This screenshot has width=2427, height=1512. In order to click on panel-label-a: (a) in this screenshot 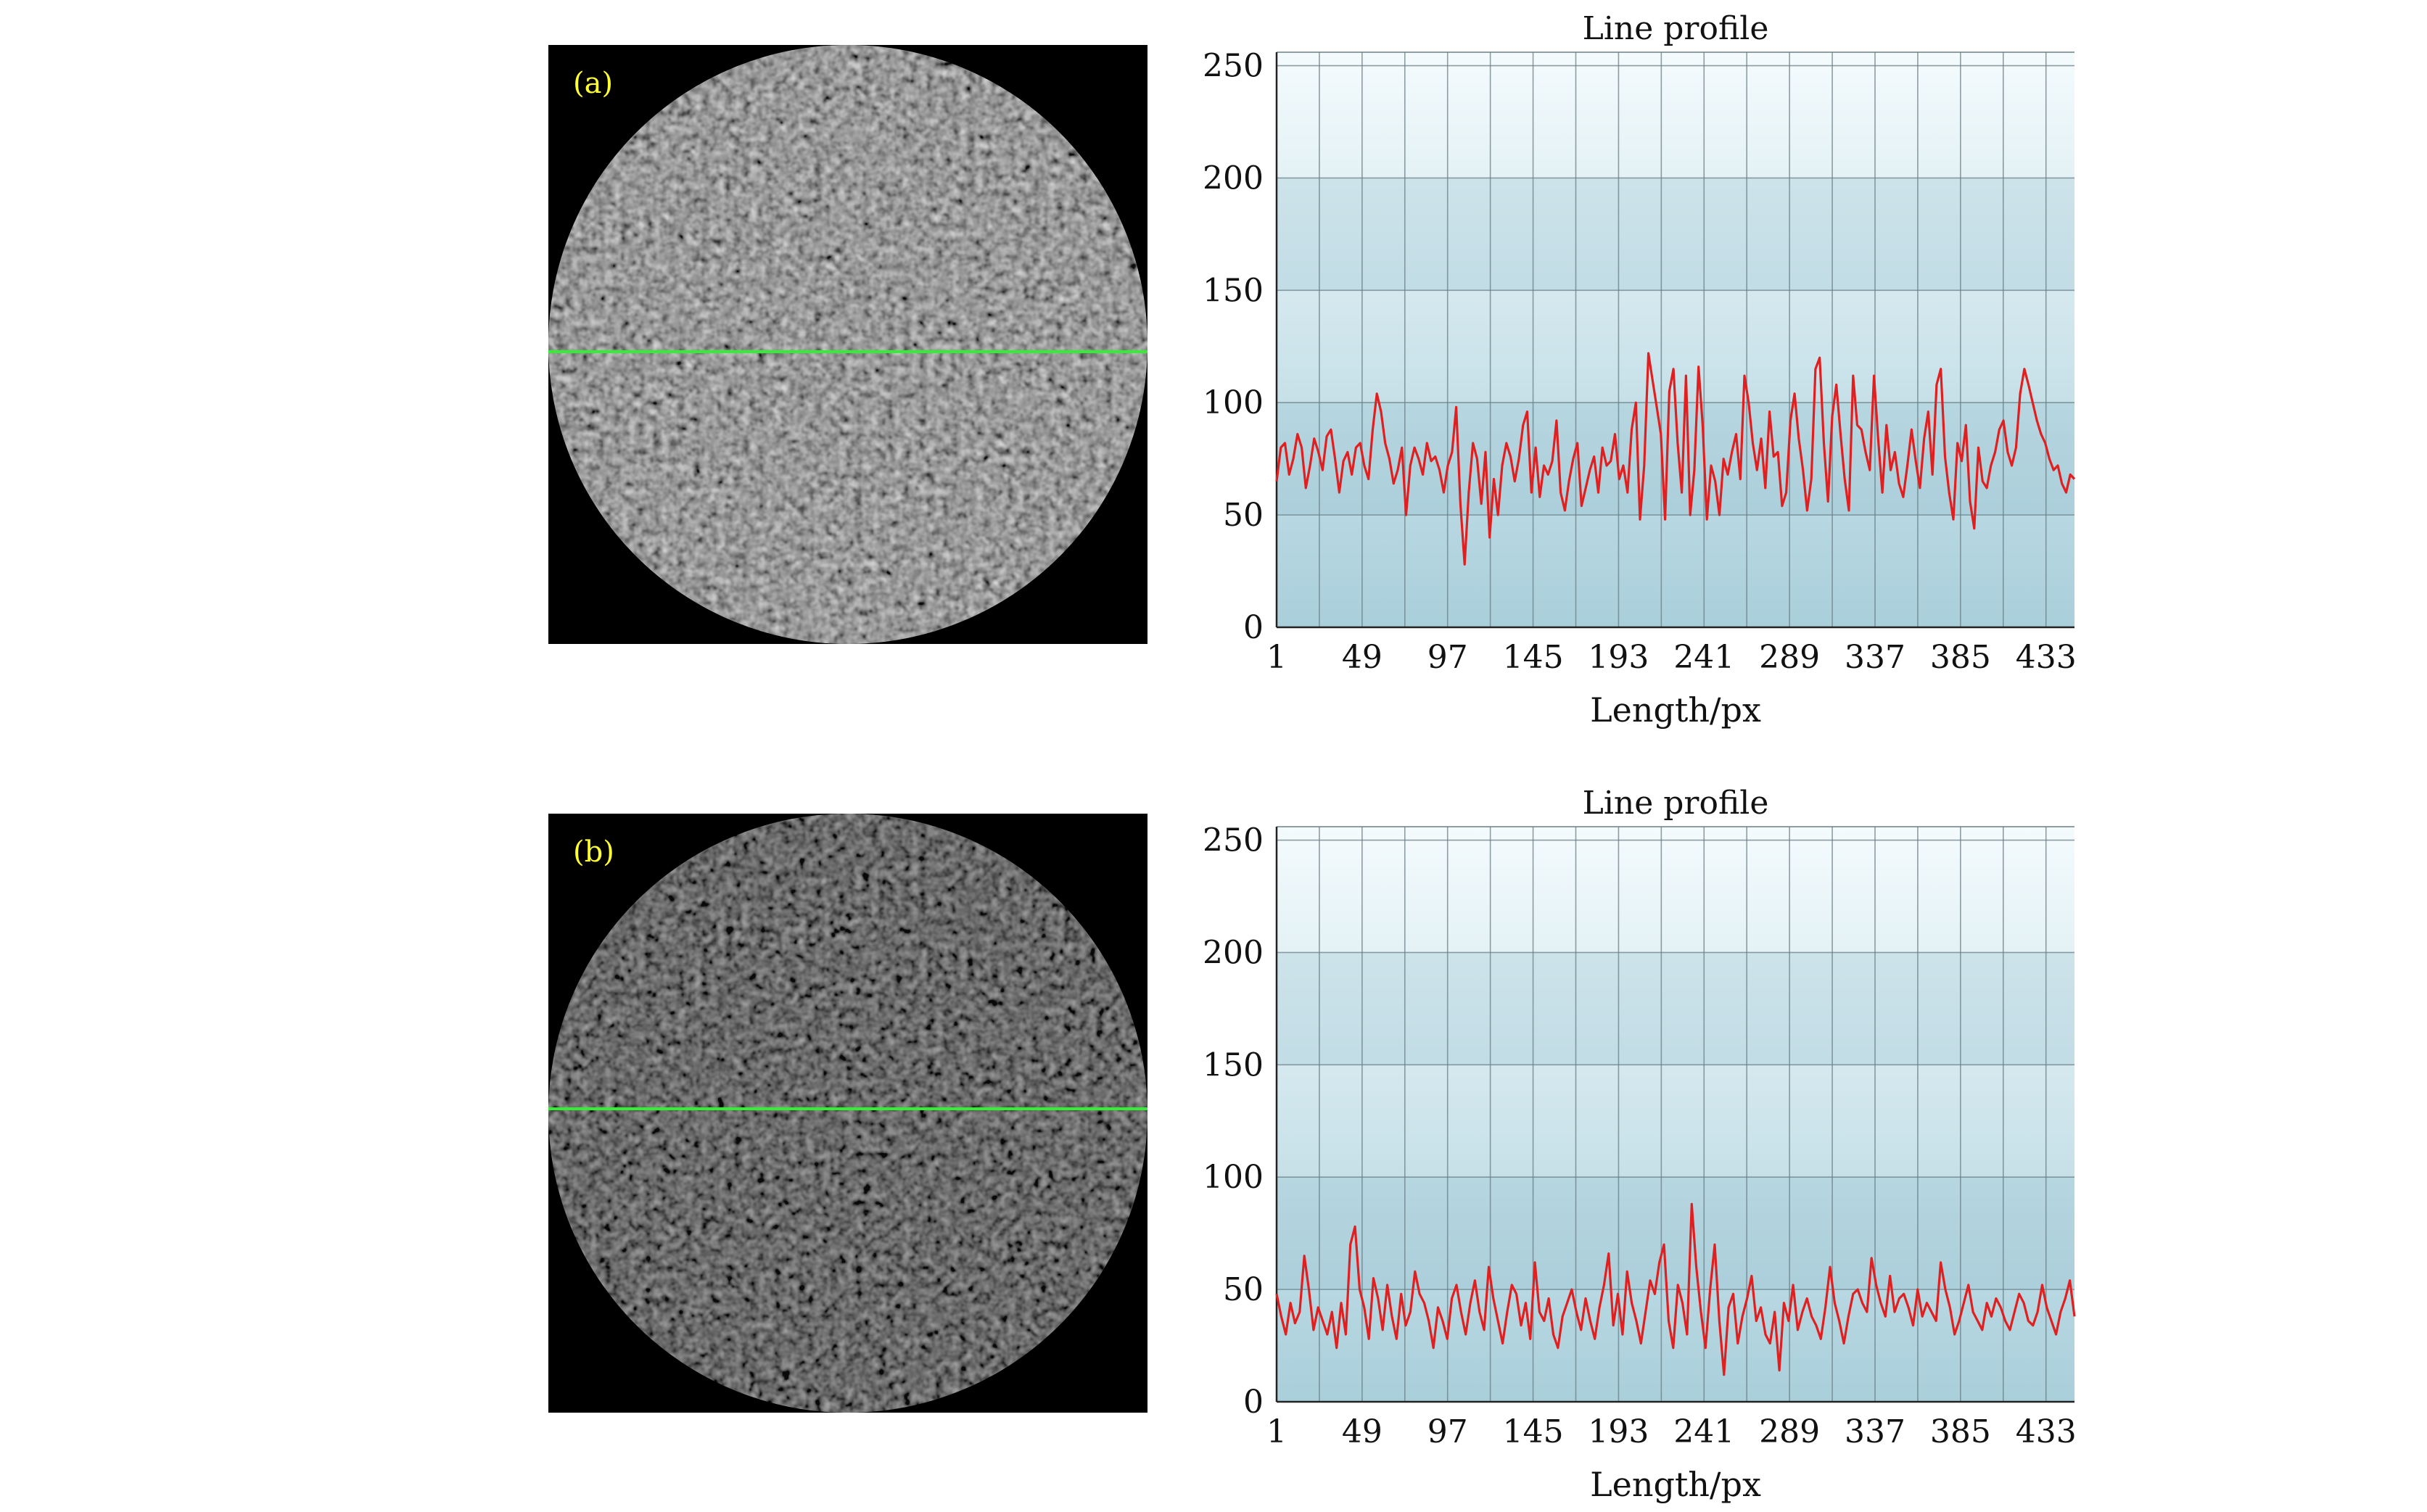, I will do `click(593, 83)`.